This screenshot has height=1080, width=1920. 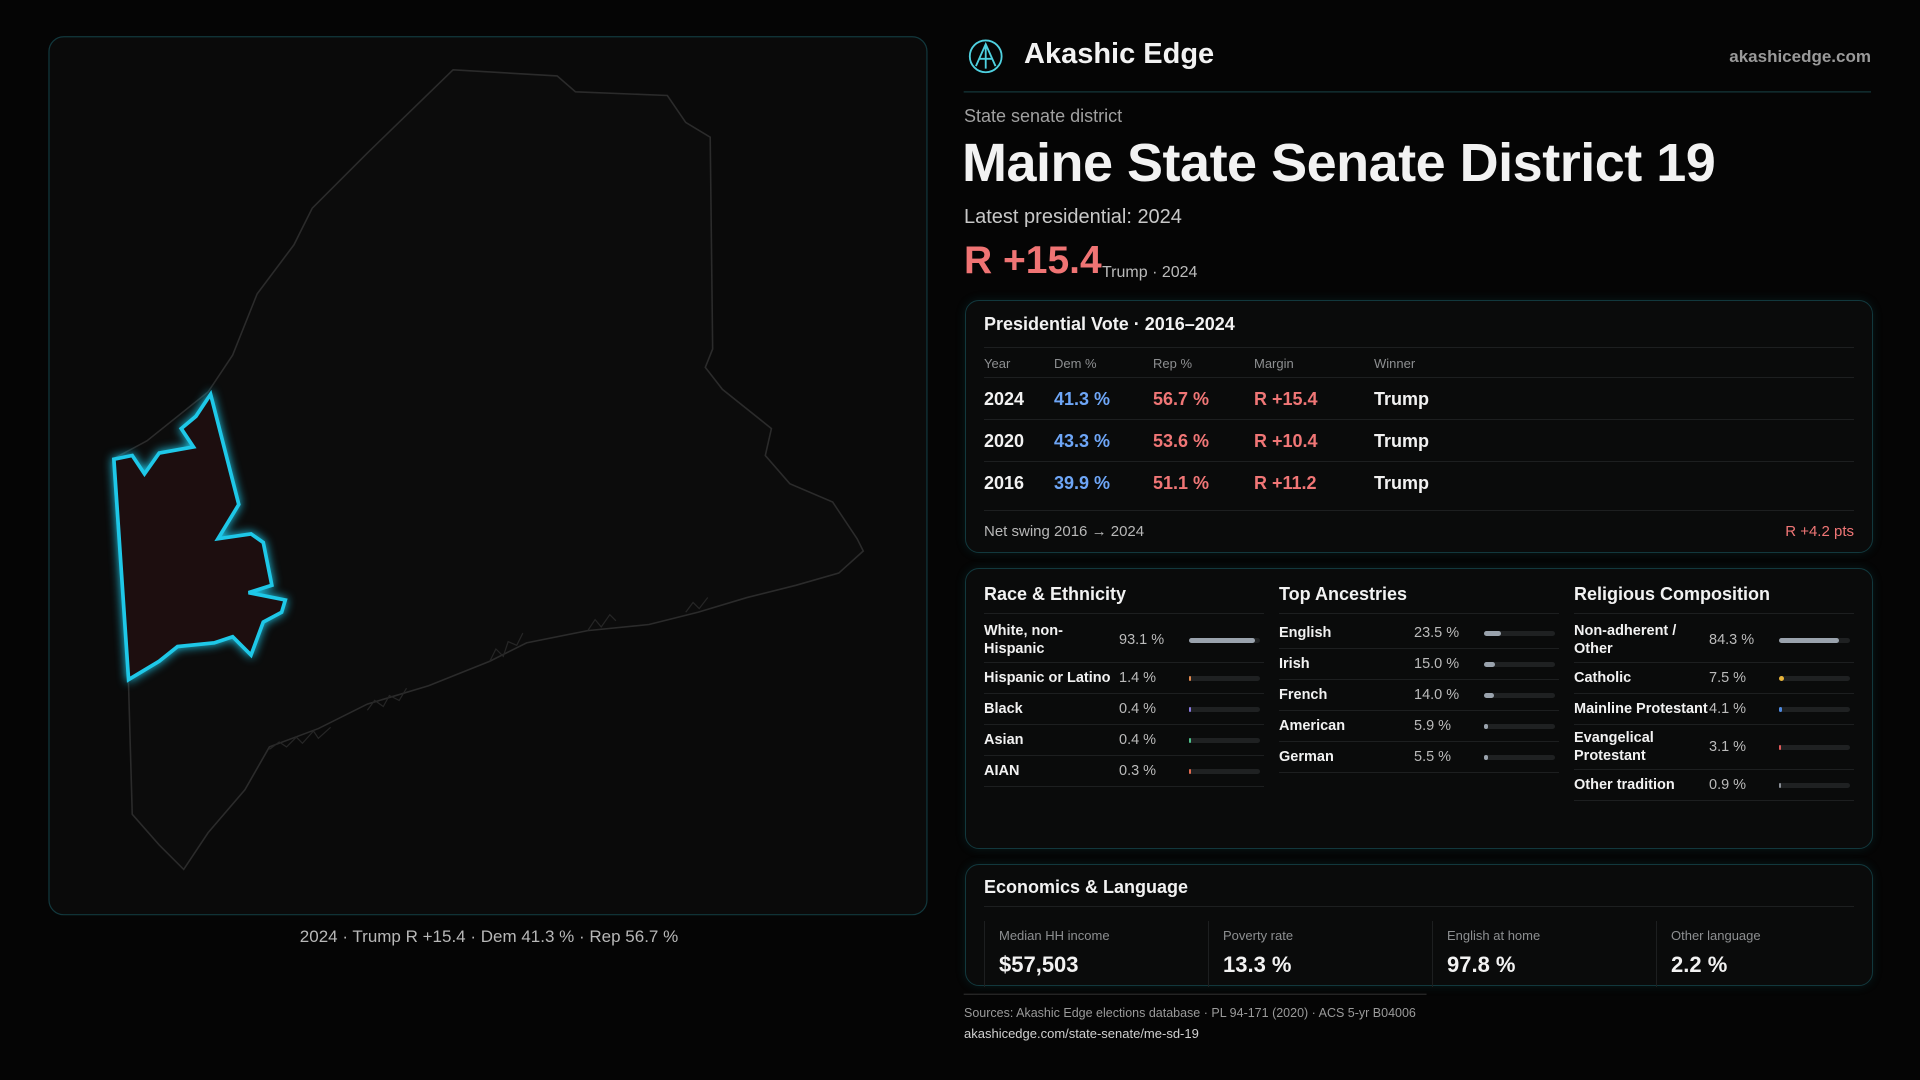 I want to click on econ-value: $57,503, so click(x=1039, y=964).